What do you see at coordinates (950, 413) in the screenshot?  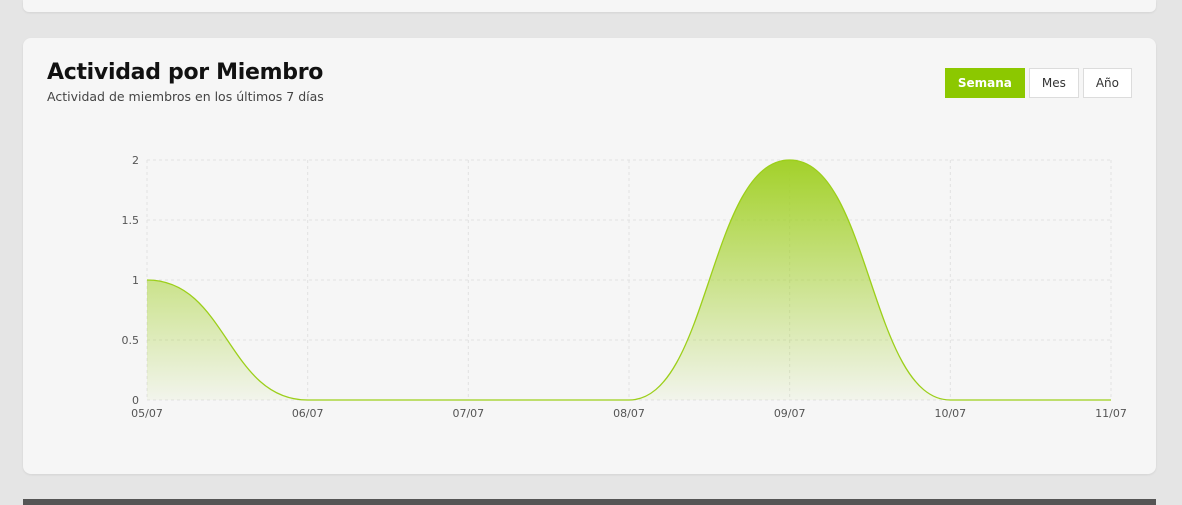 I see `x-tick-label: 10/07` at bounding box center [950, 413].